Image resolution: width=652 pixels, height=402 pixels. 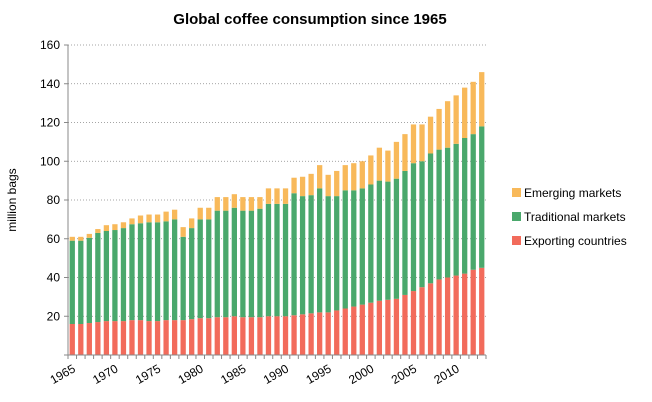 What do you see at coordinates (309, 19) in the screenshot?
I see `chart-title: Global coffee consumption since 1965` at bounding box center [309, 19].